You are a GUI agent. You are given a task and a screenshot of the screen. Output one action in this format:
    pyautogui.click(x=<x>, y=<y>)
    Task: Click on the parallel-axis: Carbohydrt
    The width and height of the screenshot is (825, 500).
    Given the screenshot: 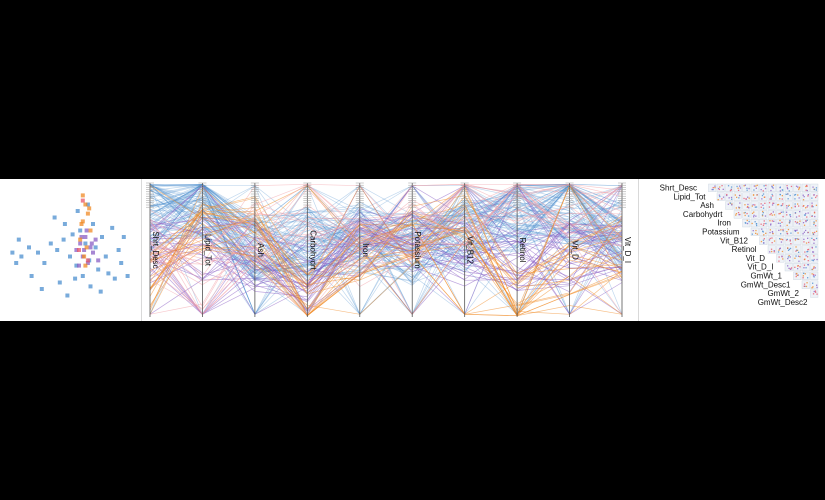 What is the action you would take?
    pyautogui.click(x=310, y=249)
    